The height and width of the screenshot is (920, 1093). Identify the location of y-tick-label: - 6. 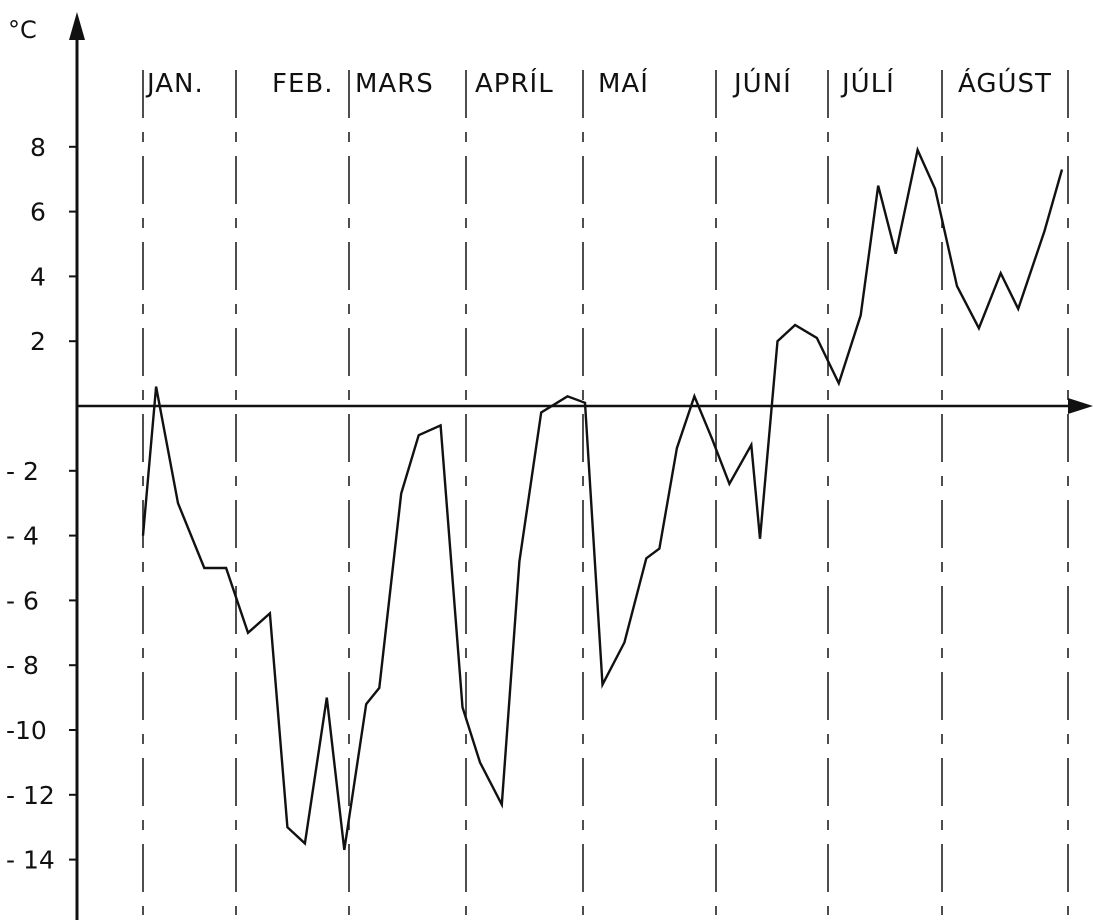
(22, 600).